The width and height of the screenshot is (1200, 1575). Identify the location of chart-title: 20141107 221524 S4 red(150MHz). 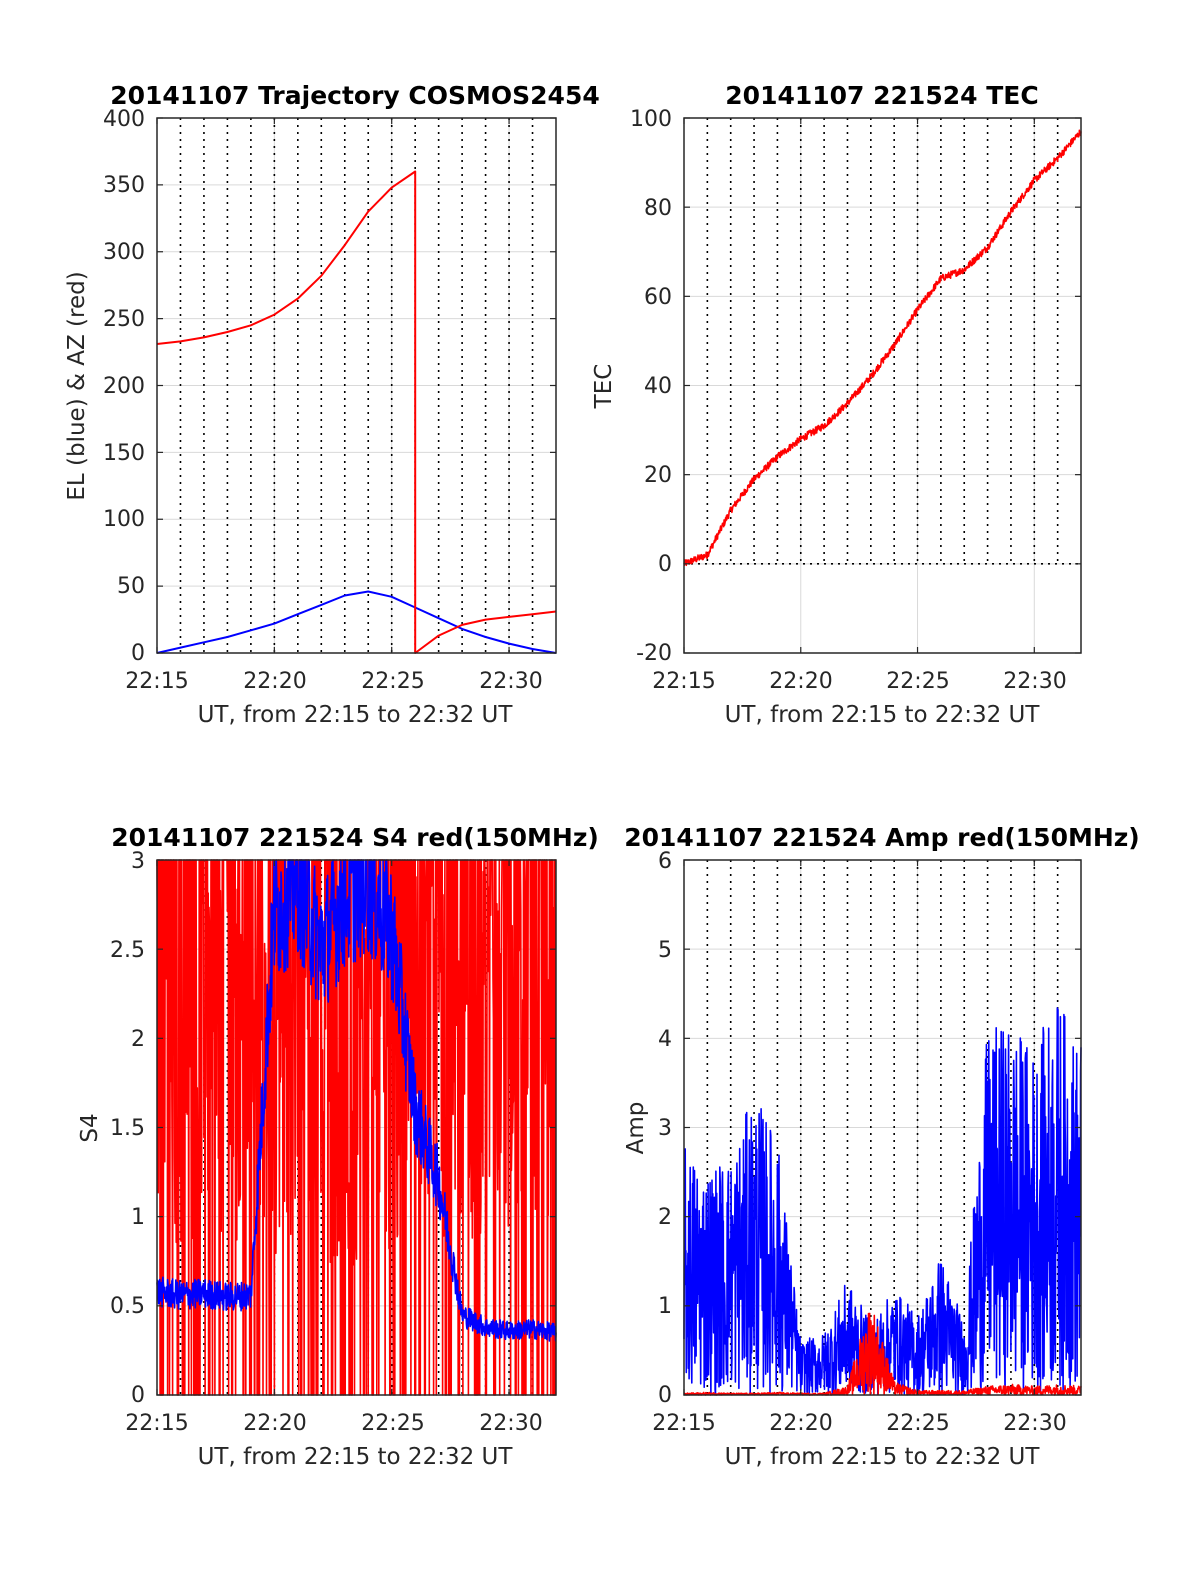
(355, 837).